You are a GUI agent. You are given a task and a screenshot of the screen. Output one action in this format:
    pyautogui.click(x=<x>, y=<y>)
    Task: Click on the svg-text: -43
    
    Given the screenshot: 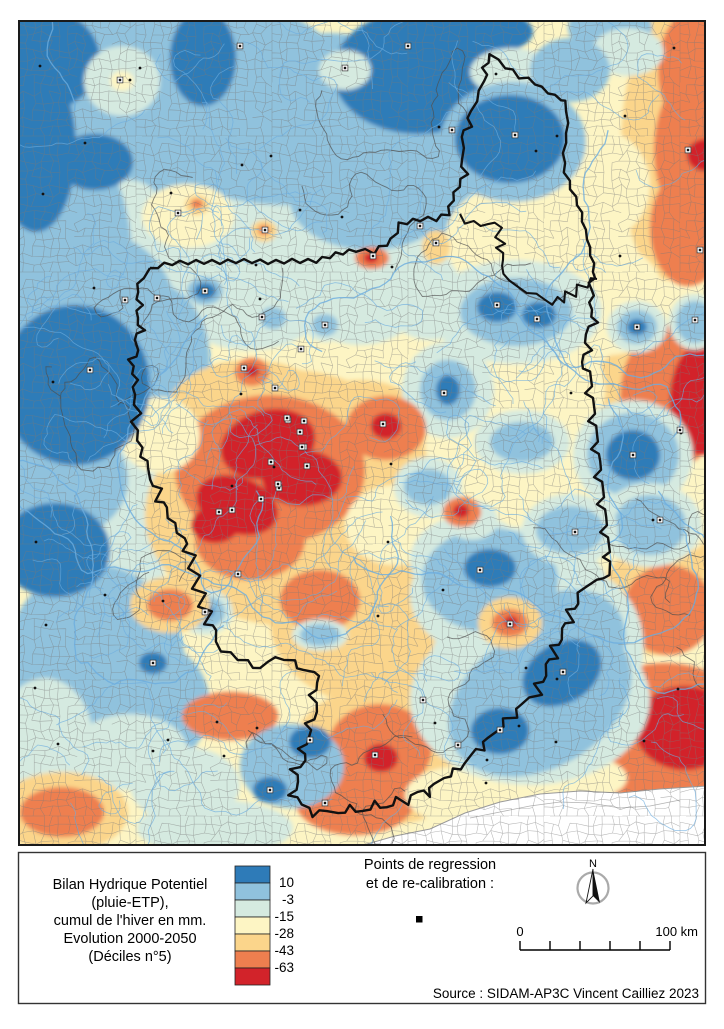 What is the action you would take?
    pyautogui.click(x=284, y=950)
    